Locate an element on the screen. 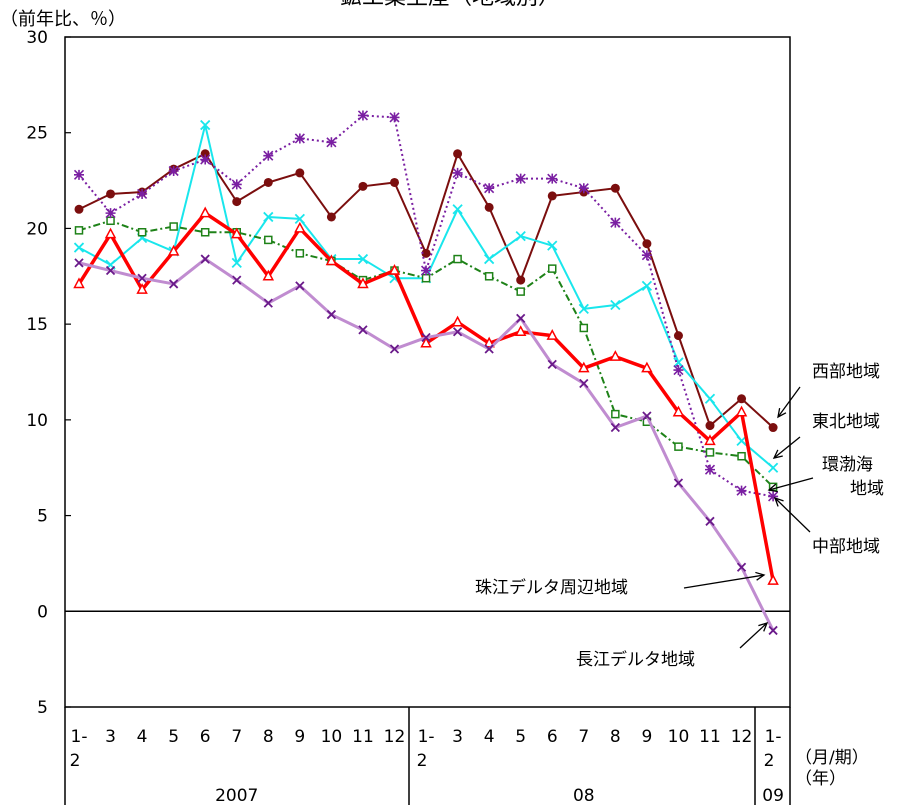 This screenshot has width=902, height=811. chart-title: 鉱工業生産（地域別） is located at coordinates (450, 5).